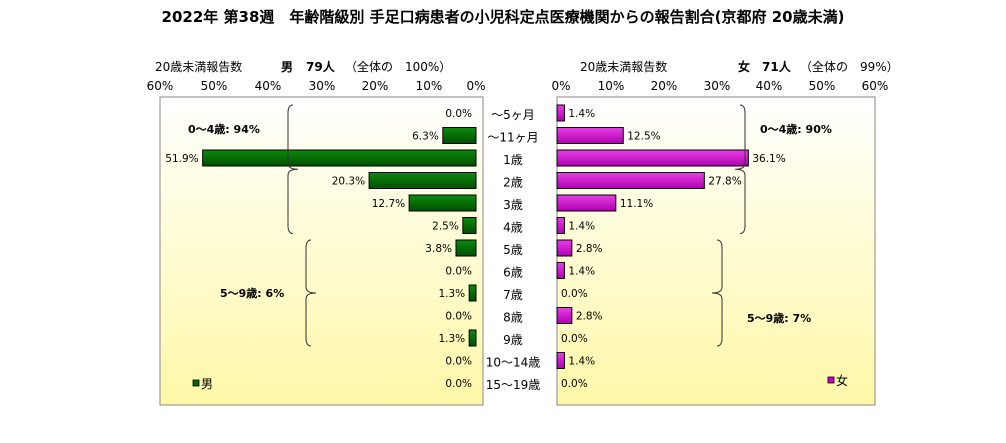 This screenshot has width=1006, height=443. Describe the element at coordinates (875, 86) in the screenshot. I see `right-tick-label: 60%` at that location.